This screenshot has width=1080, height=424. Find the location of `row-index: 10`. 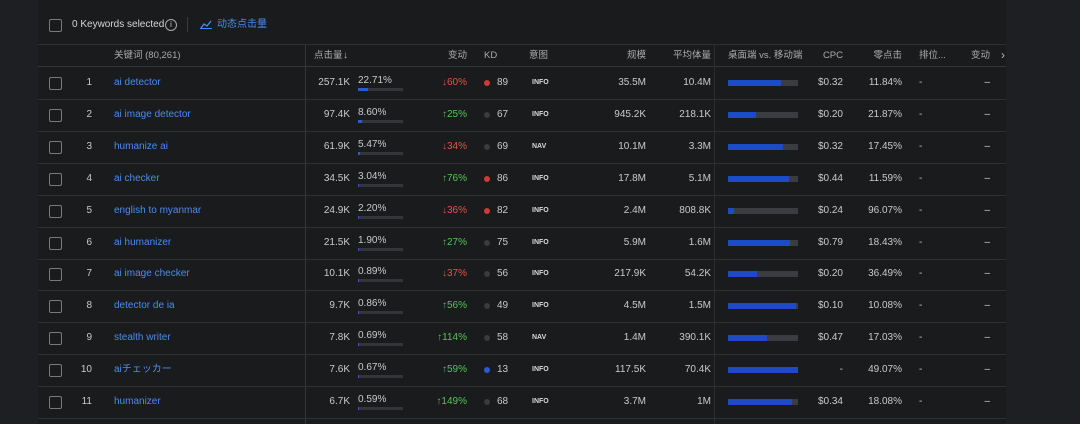

row-index: 10 is located at coordinates (86, 370).